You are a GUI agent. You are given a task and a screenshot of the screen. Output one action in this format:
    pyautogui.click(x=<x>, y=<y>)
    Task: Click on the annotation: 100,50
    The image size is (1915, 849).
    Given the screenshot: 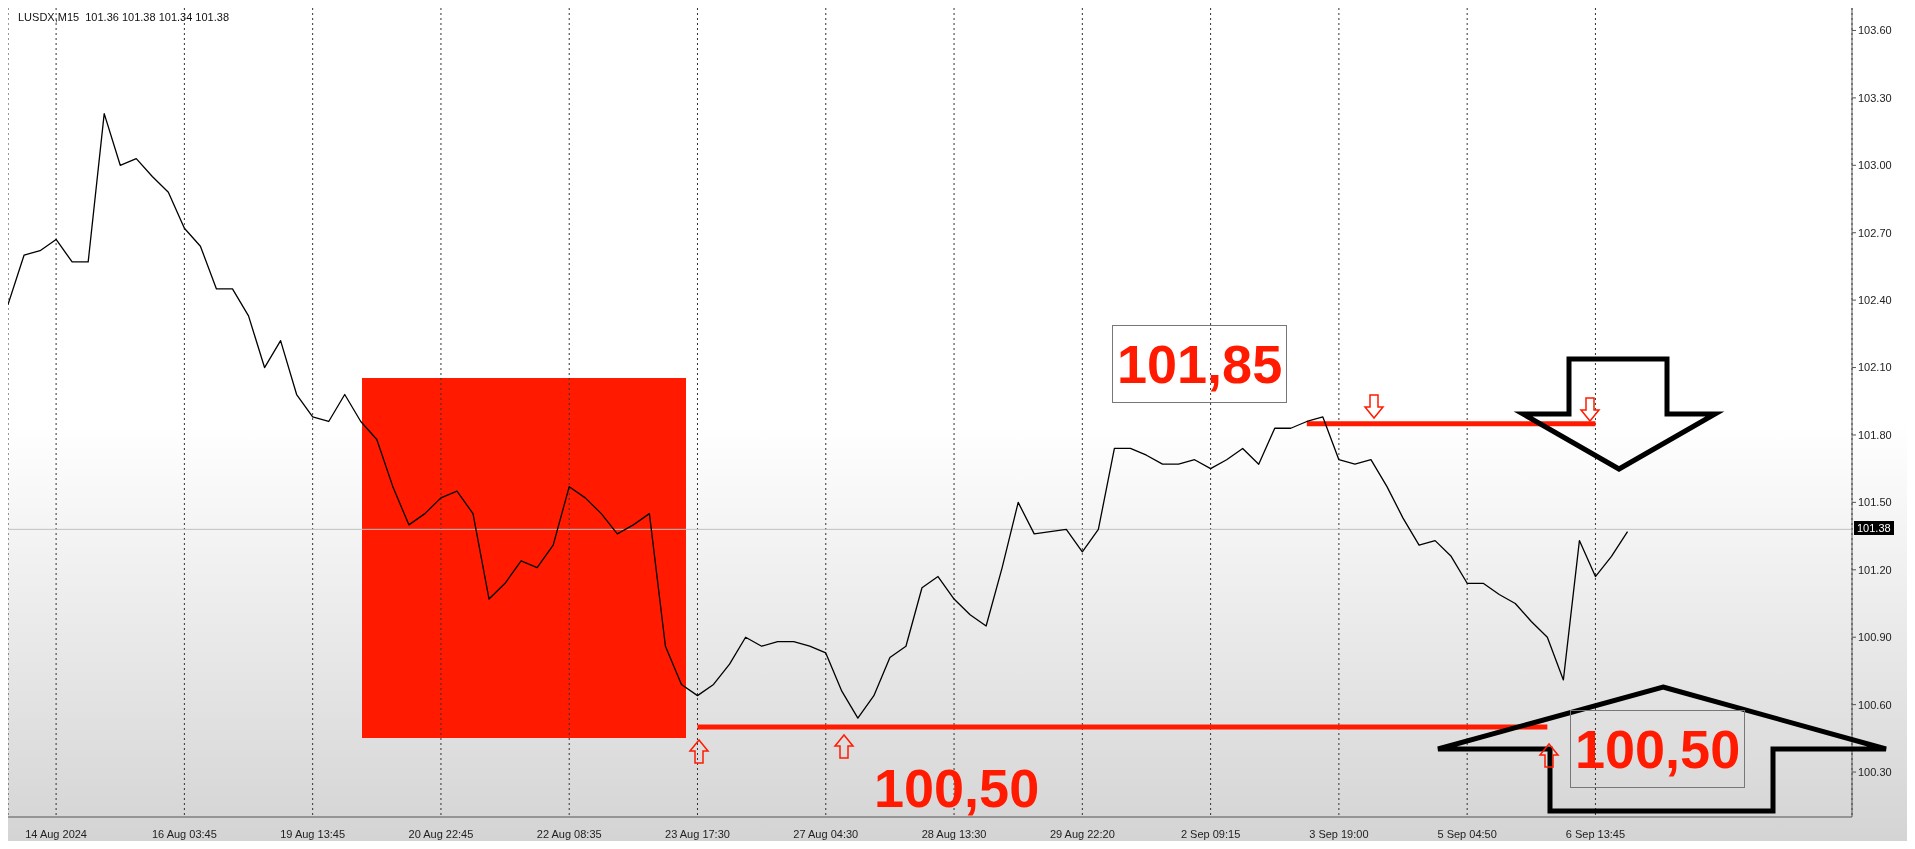 What is the action you would take?
    pyautogui.click(x=1658, y=749)
    